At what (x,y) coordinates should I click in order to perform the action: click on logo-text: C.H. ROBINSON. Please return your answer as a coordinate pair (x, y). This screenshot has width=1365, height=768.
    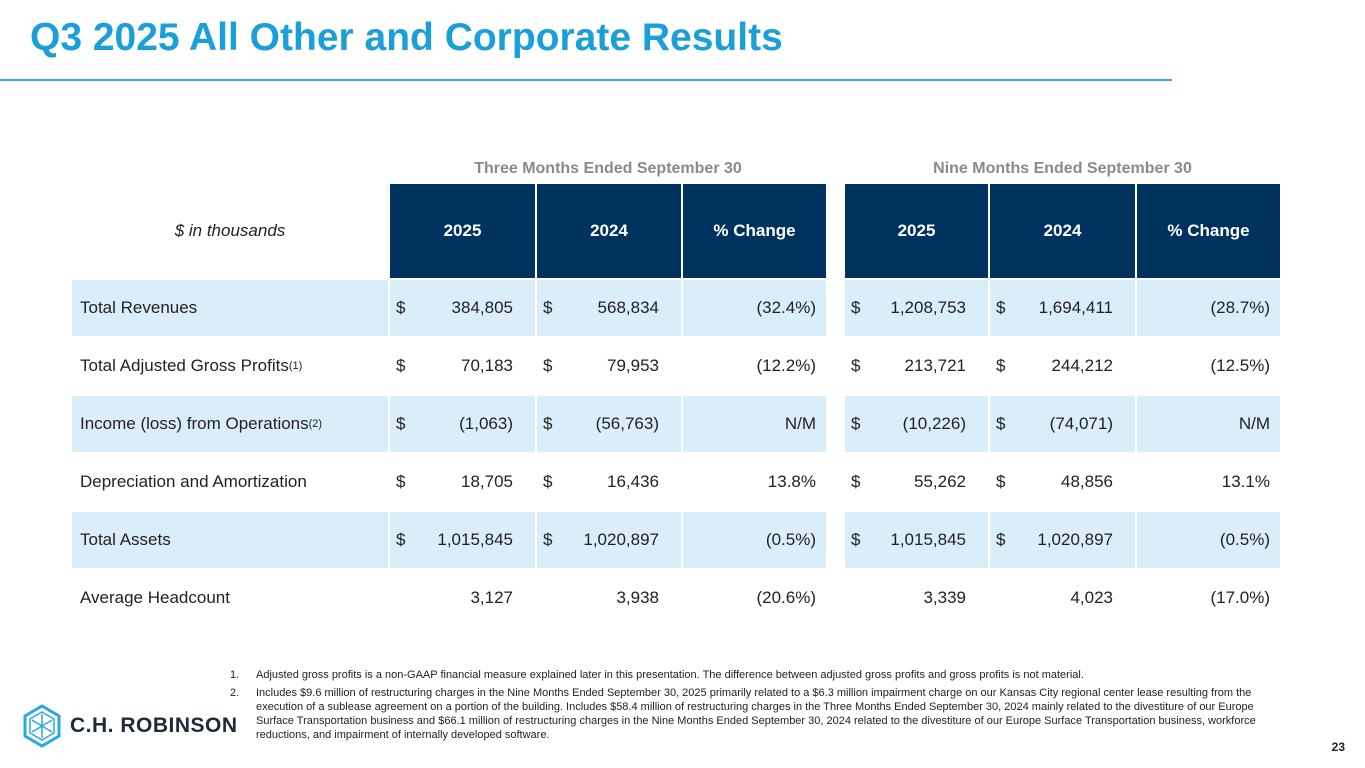
    Looking at the image, I should click on (154, 725).